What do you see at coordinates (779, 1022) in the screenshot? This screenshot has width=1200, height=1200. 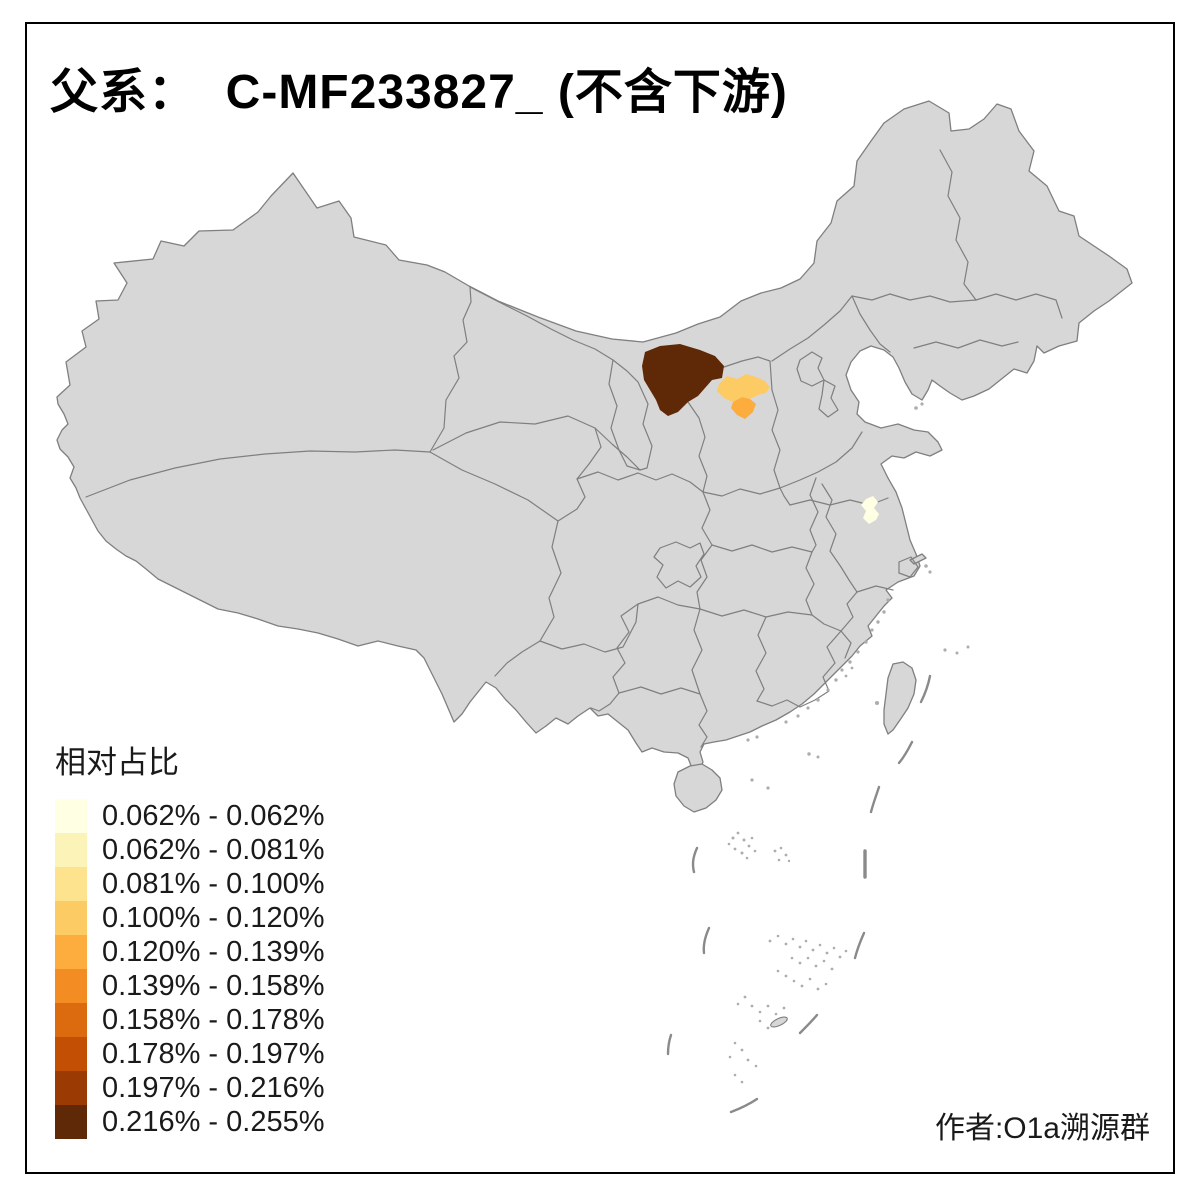 I see `spratly-main-island` at bounding box center [779, 1022].